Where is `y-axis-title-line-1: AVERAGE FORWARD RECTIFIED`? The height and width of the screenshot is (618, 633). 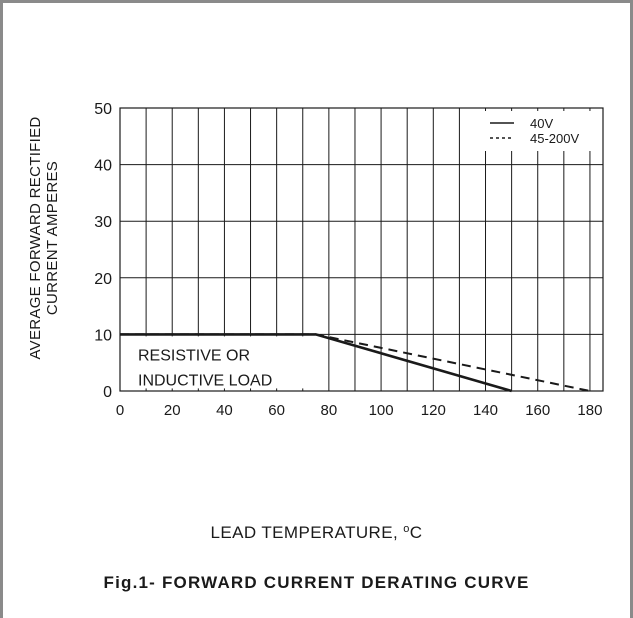
y-axis-title-line-1: AVERAGE FORWARD RECTIFIED is located at coordinates (35, 238).